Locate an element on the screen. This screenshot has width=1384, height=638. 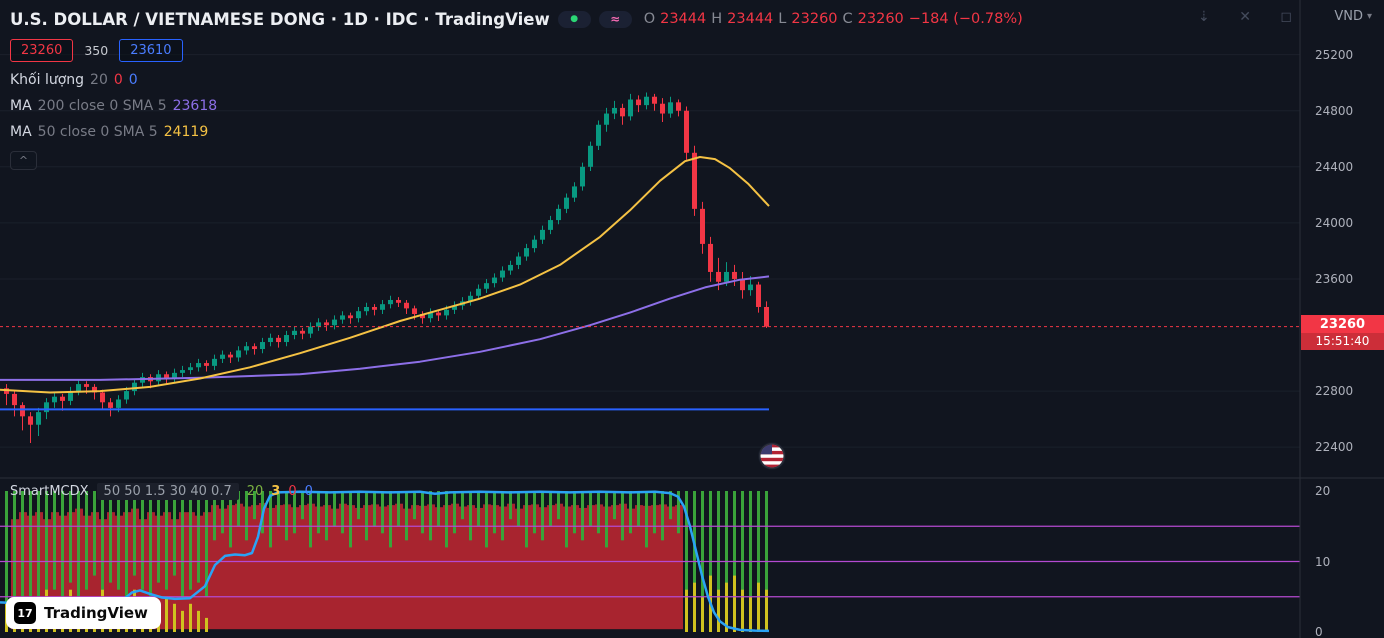
data-mode-badge: ≈ is located at coordinates (615, 19).